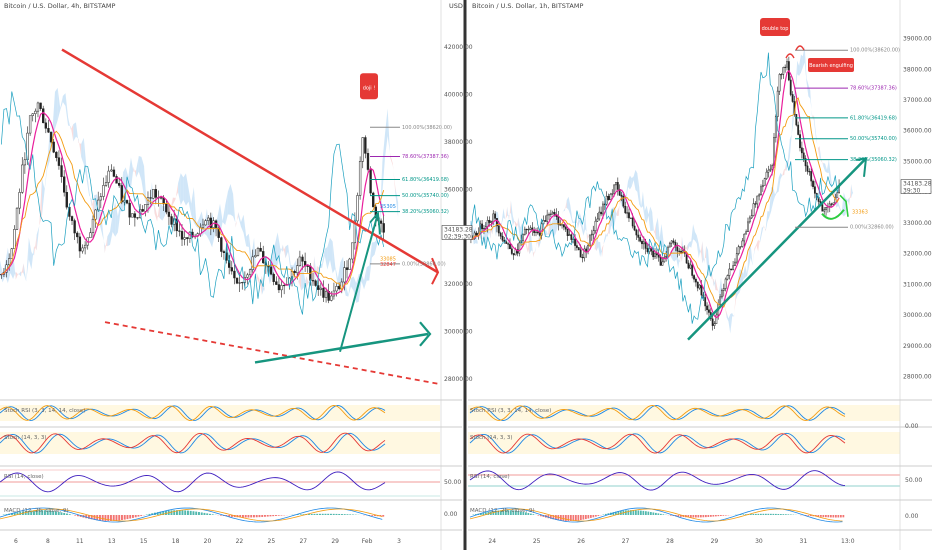 The height and width of the screenshot is (550, 932). Describe the element at coordinates (912, 516) in the screenshot. I see `right-macd-level: 0.00` at that location.